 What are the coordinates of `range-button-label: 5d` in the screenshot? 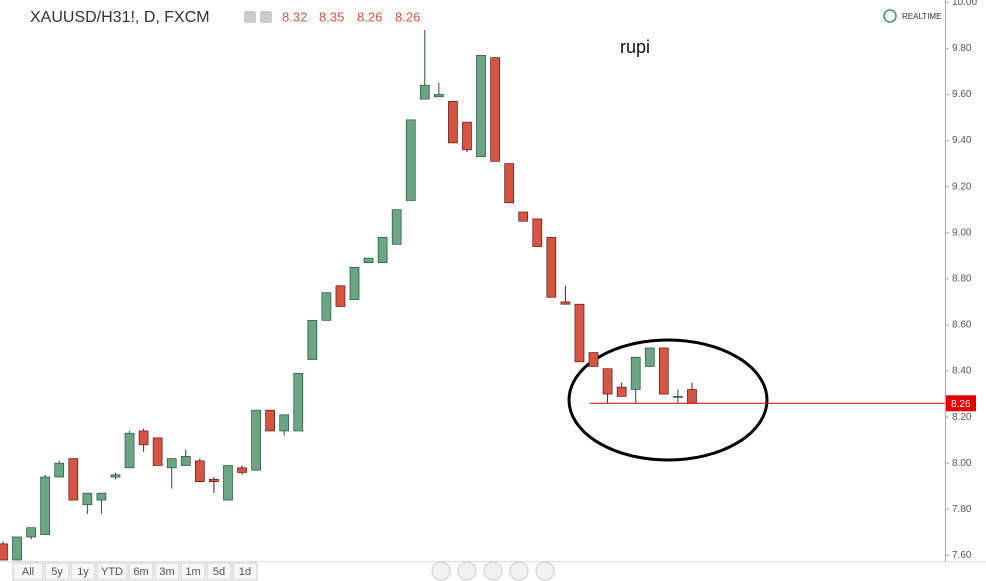 It's located at (219, 572).